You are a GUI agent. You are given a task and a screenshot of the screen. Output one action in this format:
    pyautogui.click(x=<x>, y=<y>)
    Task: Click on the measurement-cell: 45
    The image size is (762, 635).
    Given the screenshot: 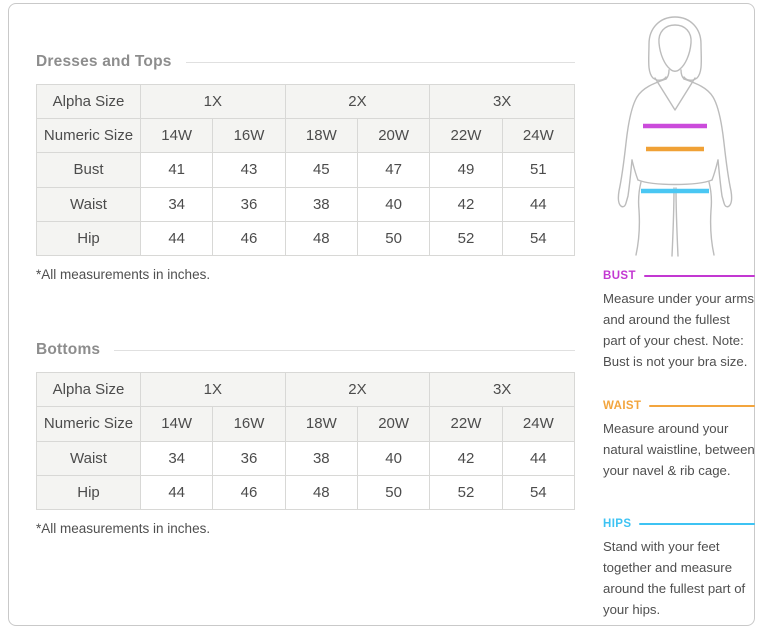 What is the action you would take?
    pyautogui.click(x=321, y=170)
    